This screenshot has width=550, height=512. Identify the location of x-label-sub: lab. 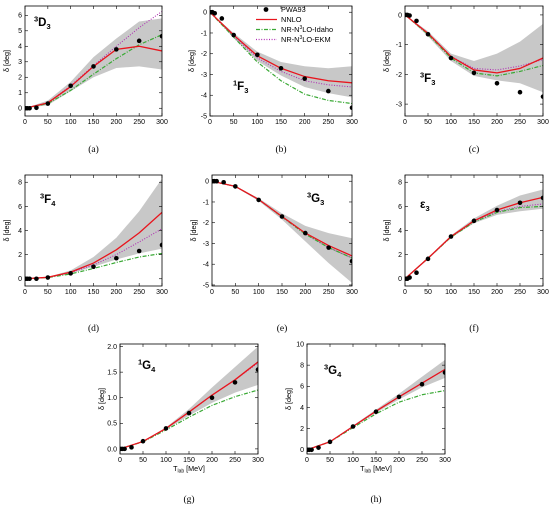
(180, 472).